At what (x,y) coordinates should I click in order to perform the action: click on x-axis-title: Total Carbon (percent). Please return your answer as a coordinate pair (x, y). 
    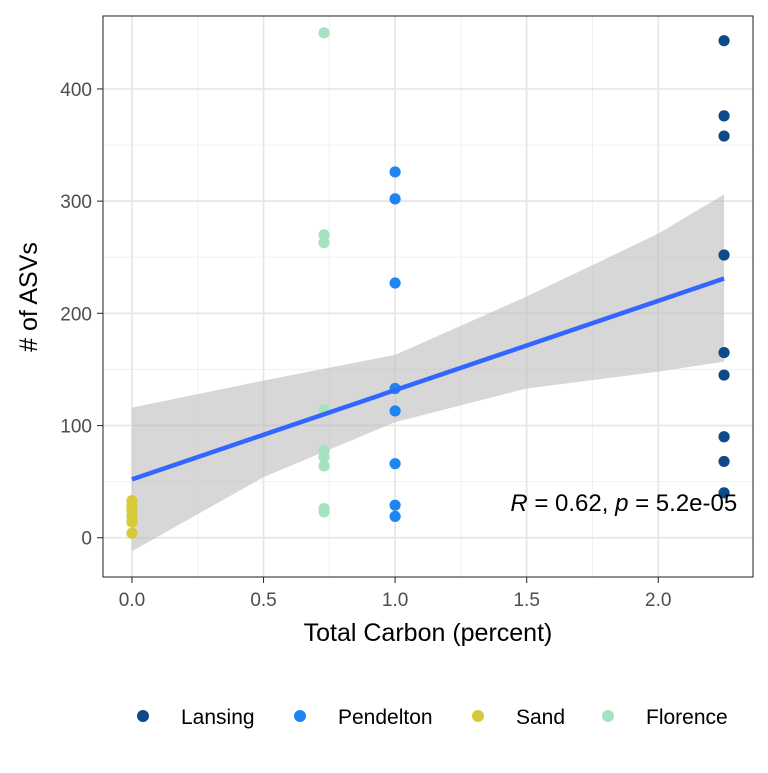
    Looking at the image, I should click on (428, 633).